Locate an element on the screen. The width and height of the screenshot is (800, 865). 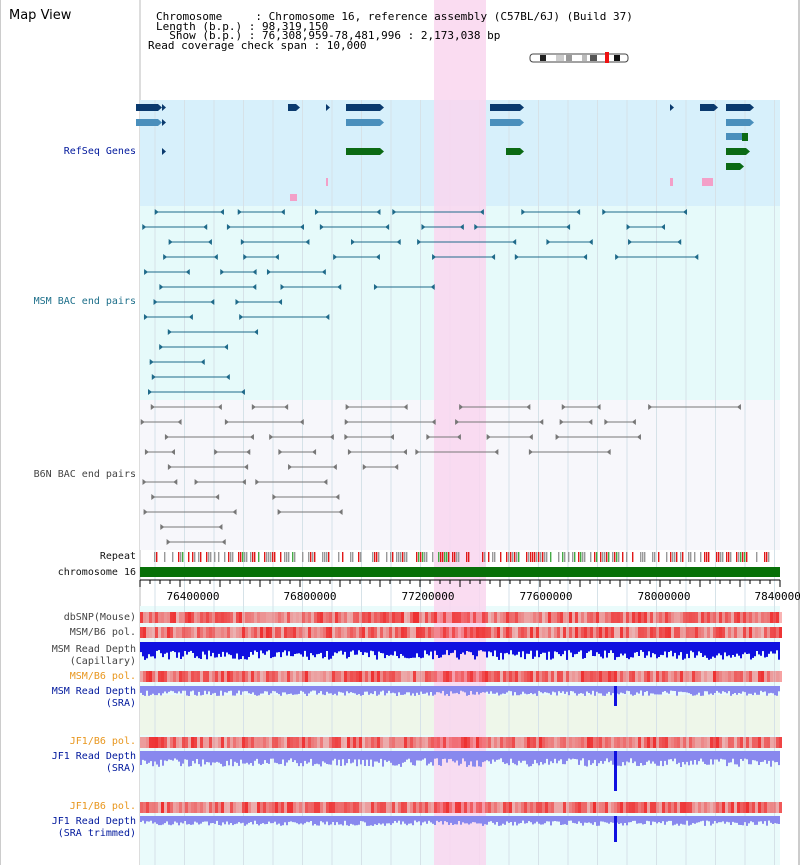
track-label-msm-depth-sra: MSM Read Depth is located at coordinates (93, 691).